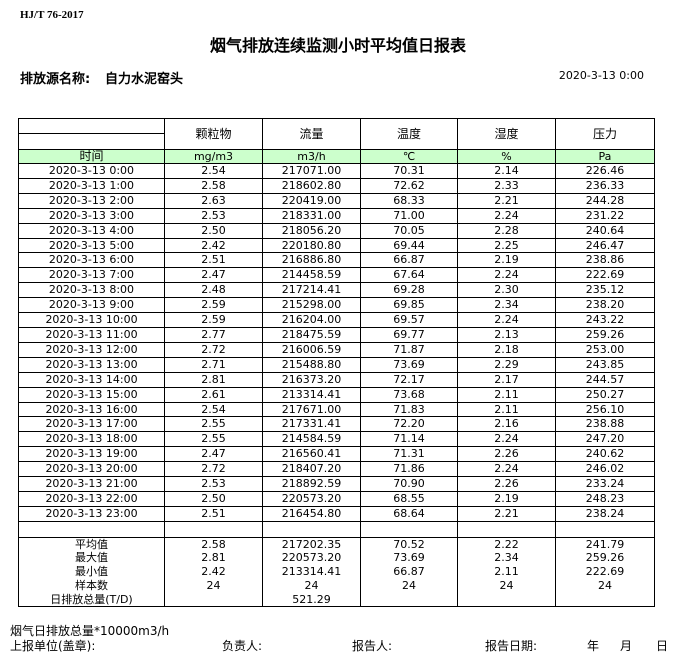 Image resolution: width=676 pixels, height=657 pixels. Describe the element at coordinates (337, 45) in the screenshot. I see `page-title: 烟气排放连续监测小时平均值日报表` at that location.